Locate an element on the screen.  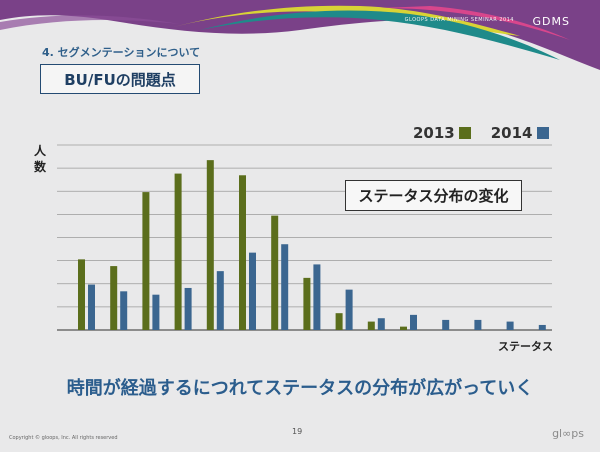
x-axis-label: ステータス is located at coordinates (525, 346).